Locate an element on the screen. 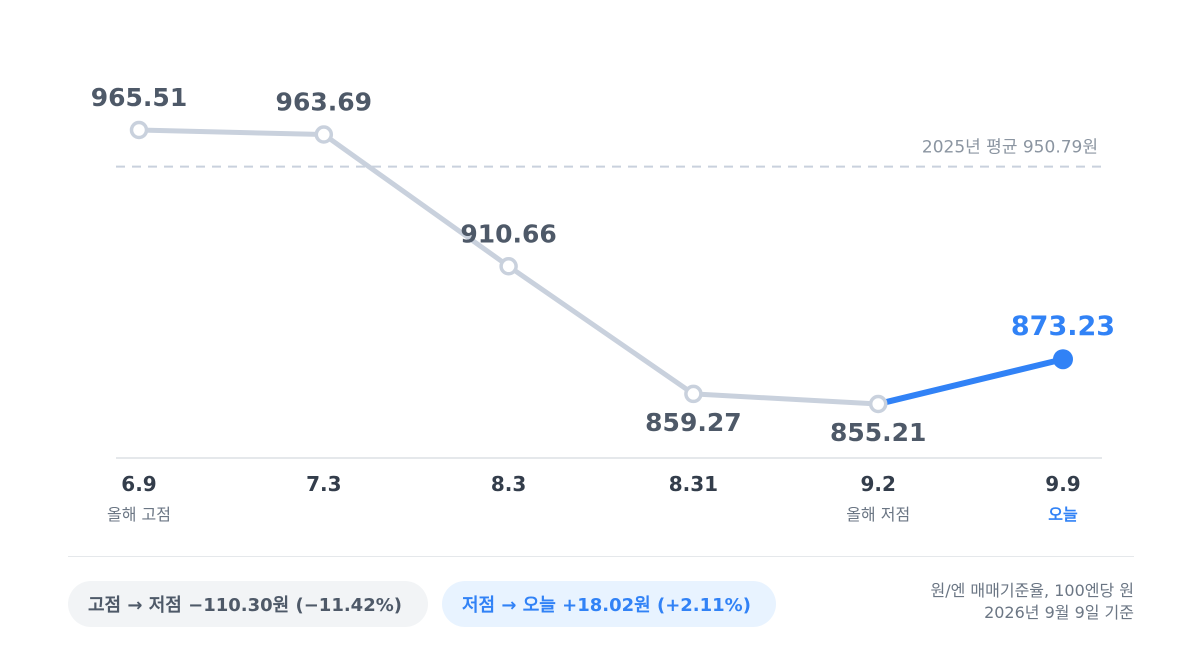  value-label: 910.66 is located at coordinates (508, 233).